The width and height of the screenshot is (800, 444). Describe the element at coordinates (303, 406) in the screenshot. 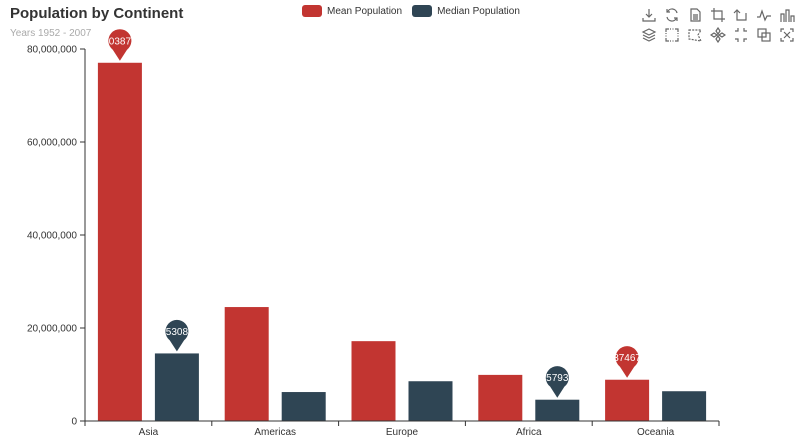

I see `bar-median-population-americas` at that location.